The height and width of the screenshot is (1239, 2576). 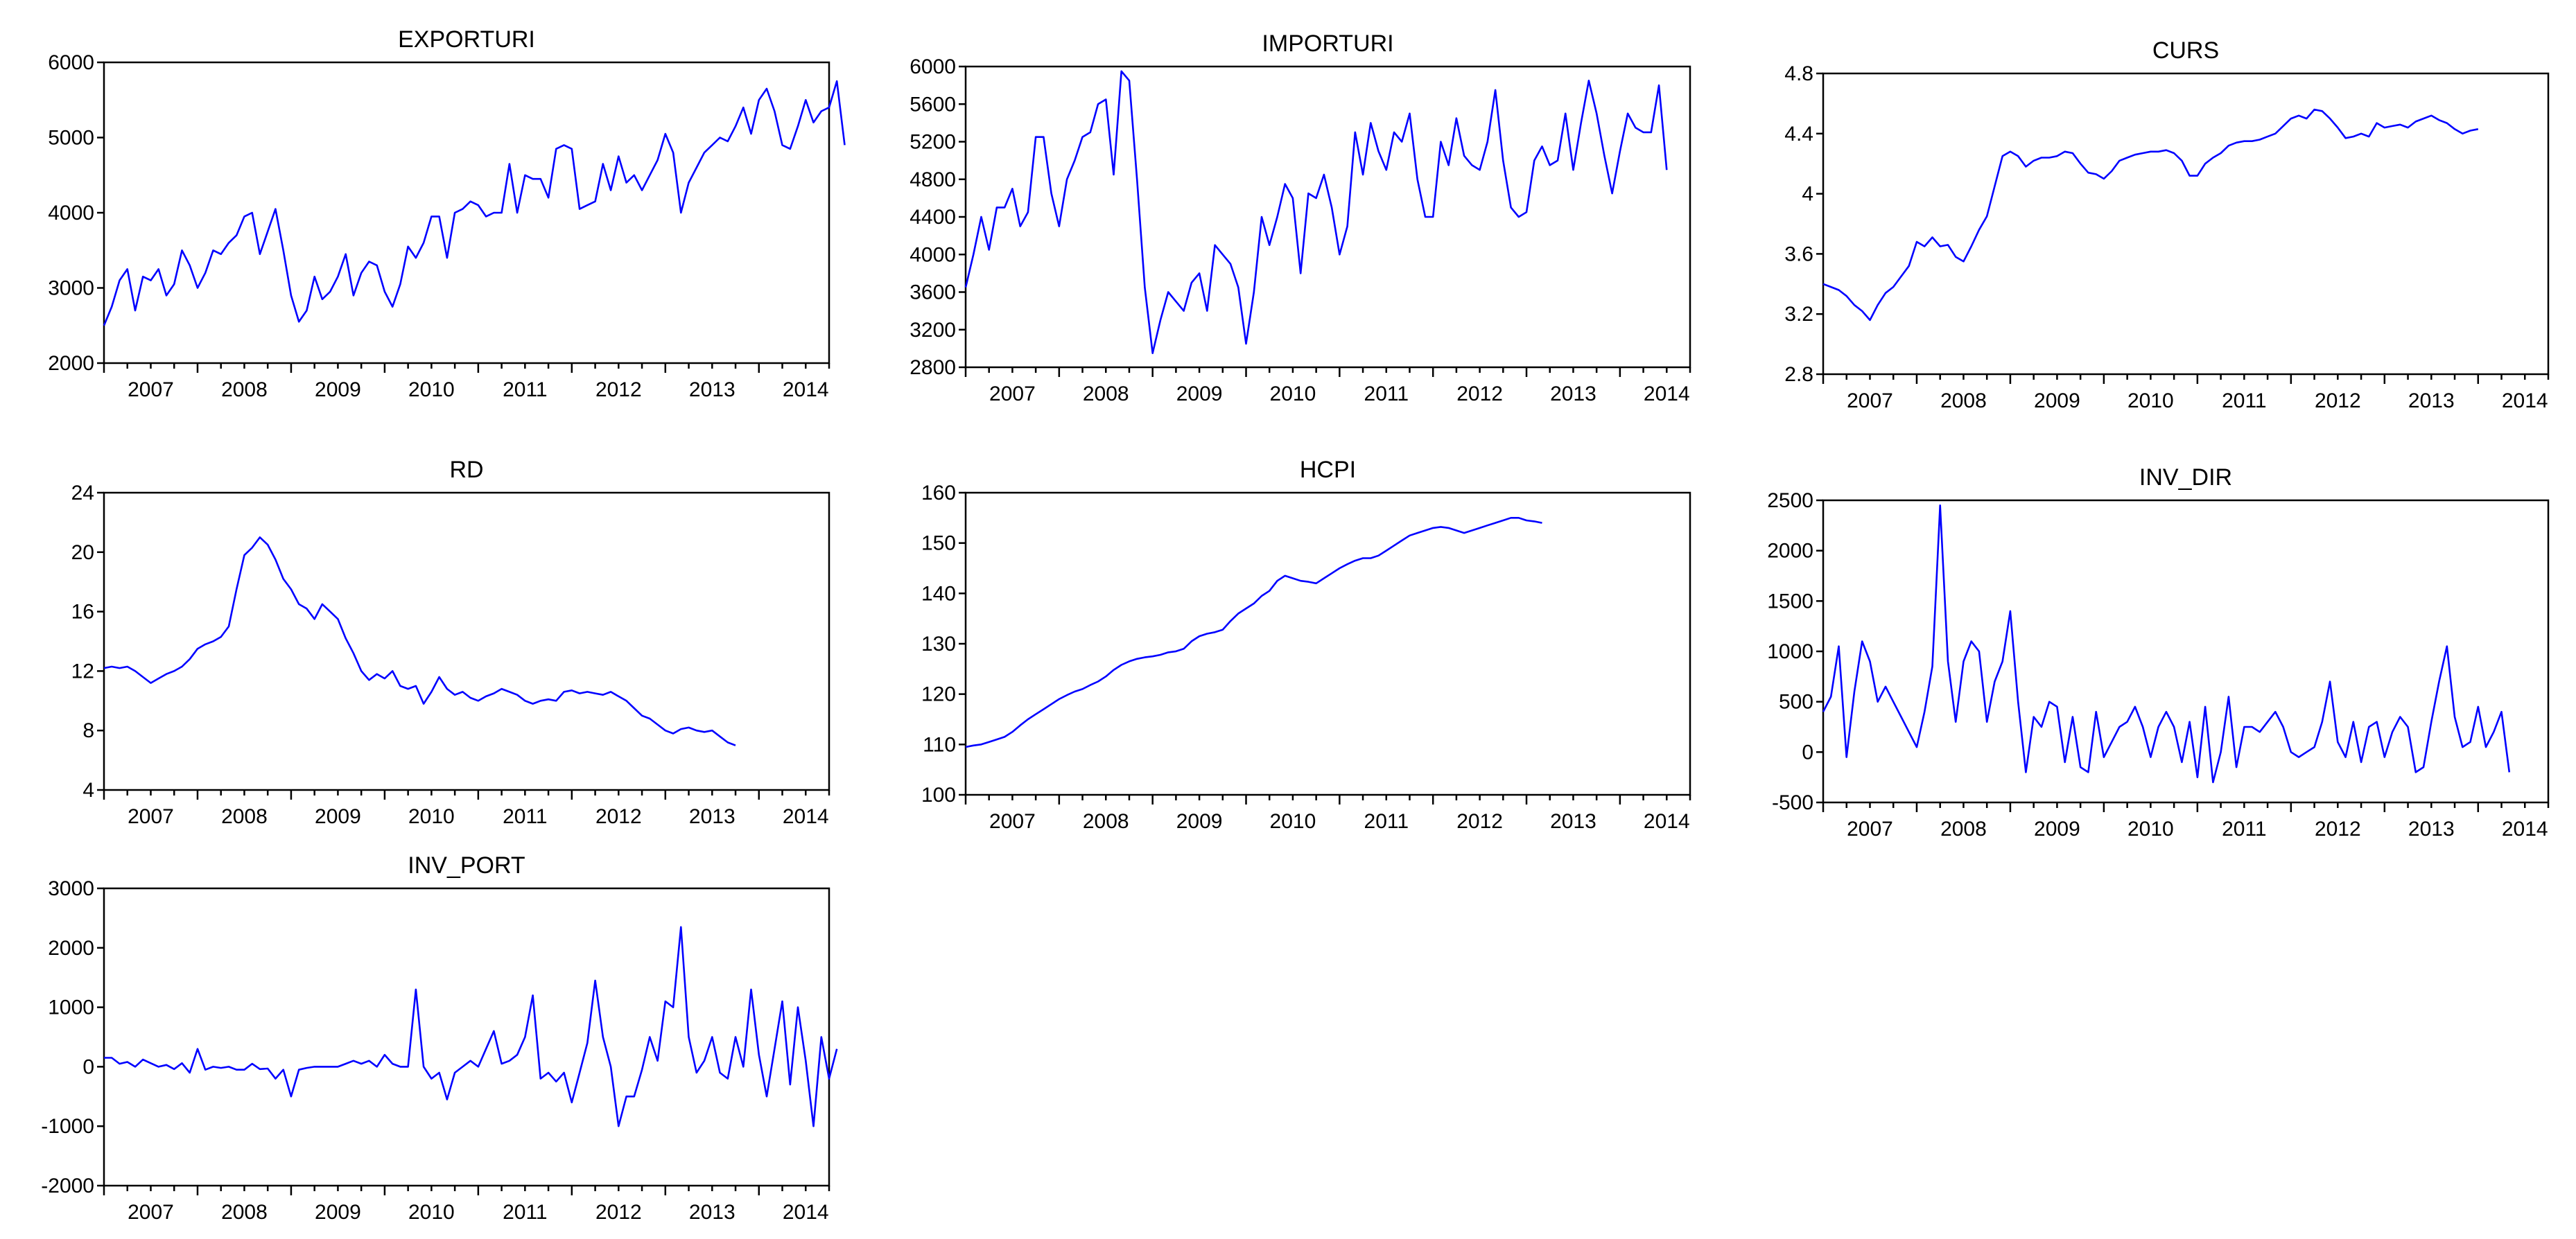 What do you see at coordinates (71, 138) in the screenshot?
I see `y-tick-label: 5000` at bounding box center [71, 138].